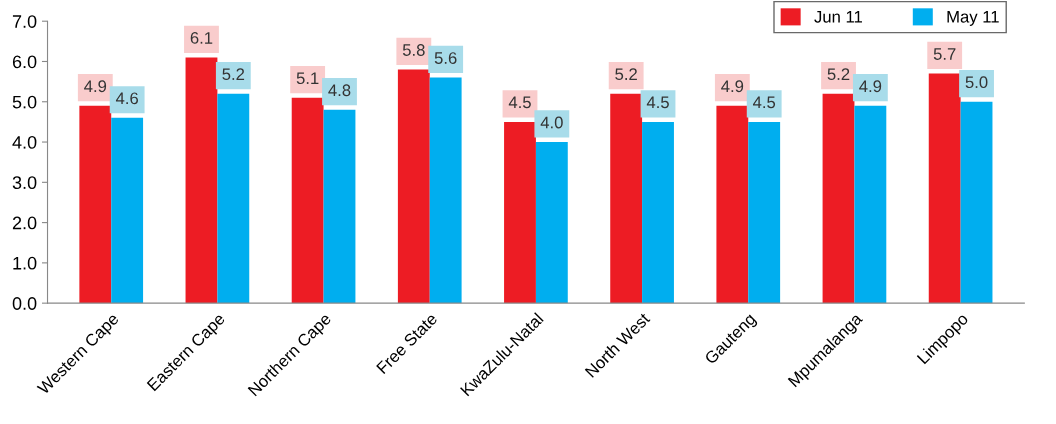 Image resolution: width=1056 pixels, height=424 pixels. What do you see at coordinates (976, 82) in the screenshot?
I see `data-label: 5.0` at bounding box center [976, 82].